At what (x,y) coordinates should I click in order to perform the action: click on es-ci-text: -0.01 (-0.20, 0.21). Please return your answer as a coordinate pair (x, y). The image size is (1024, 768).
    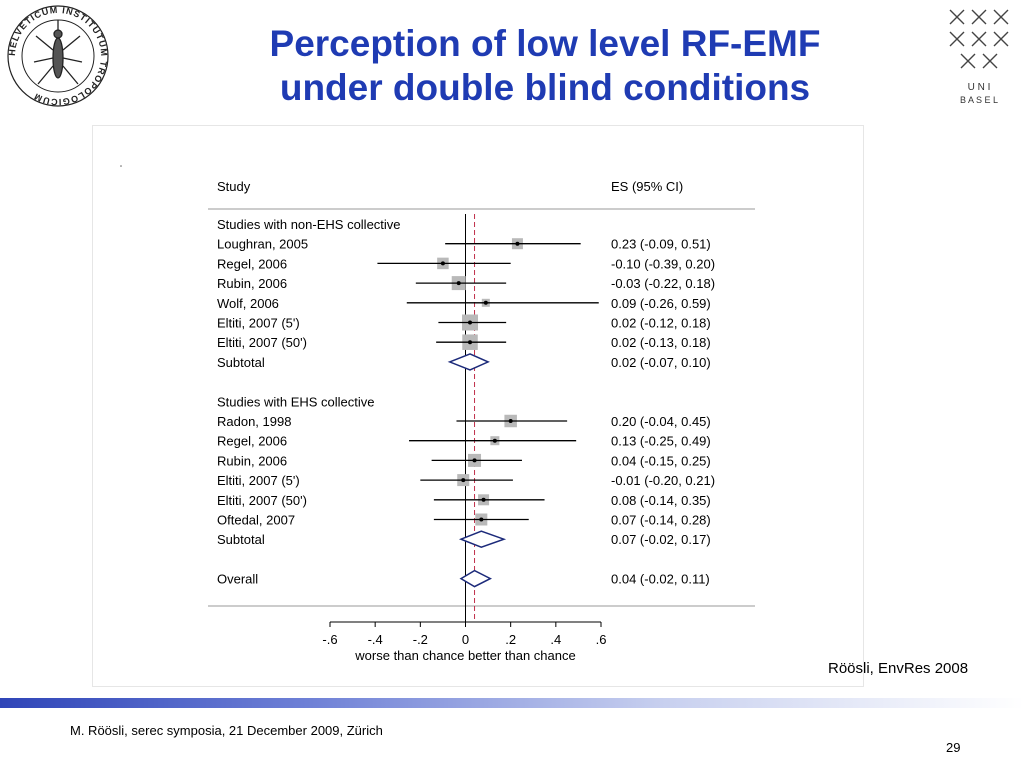
    Looking at the image, I should click on (663, 480).